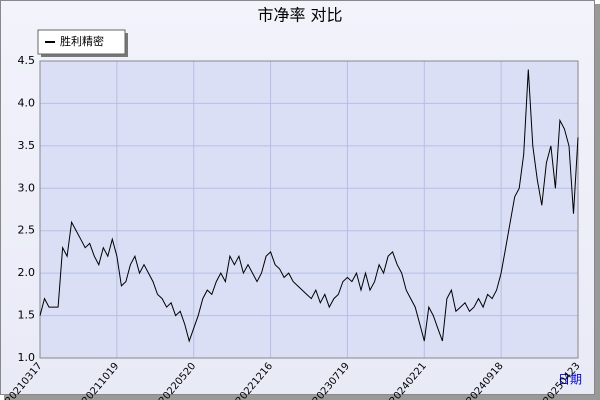 The width and height of the screenshot is (600, 400). Describe the element at coordinates (27, 272) in the screenshot. I see `y-tick-label: 2.0` at that location.